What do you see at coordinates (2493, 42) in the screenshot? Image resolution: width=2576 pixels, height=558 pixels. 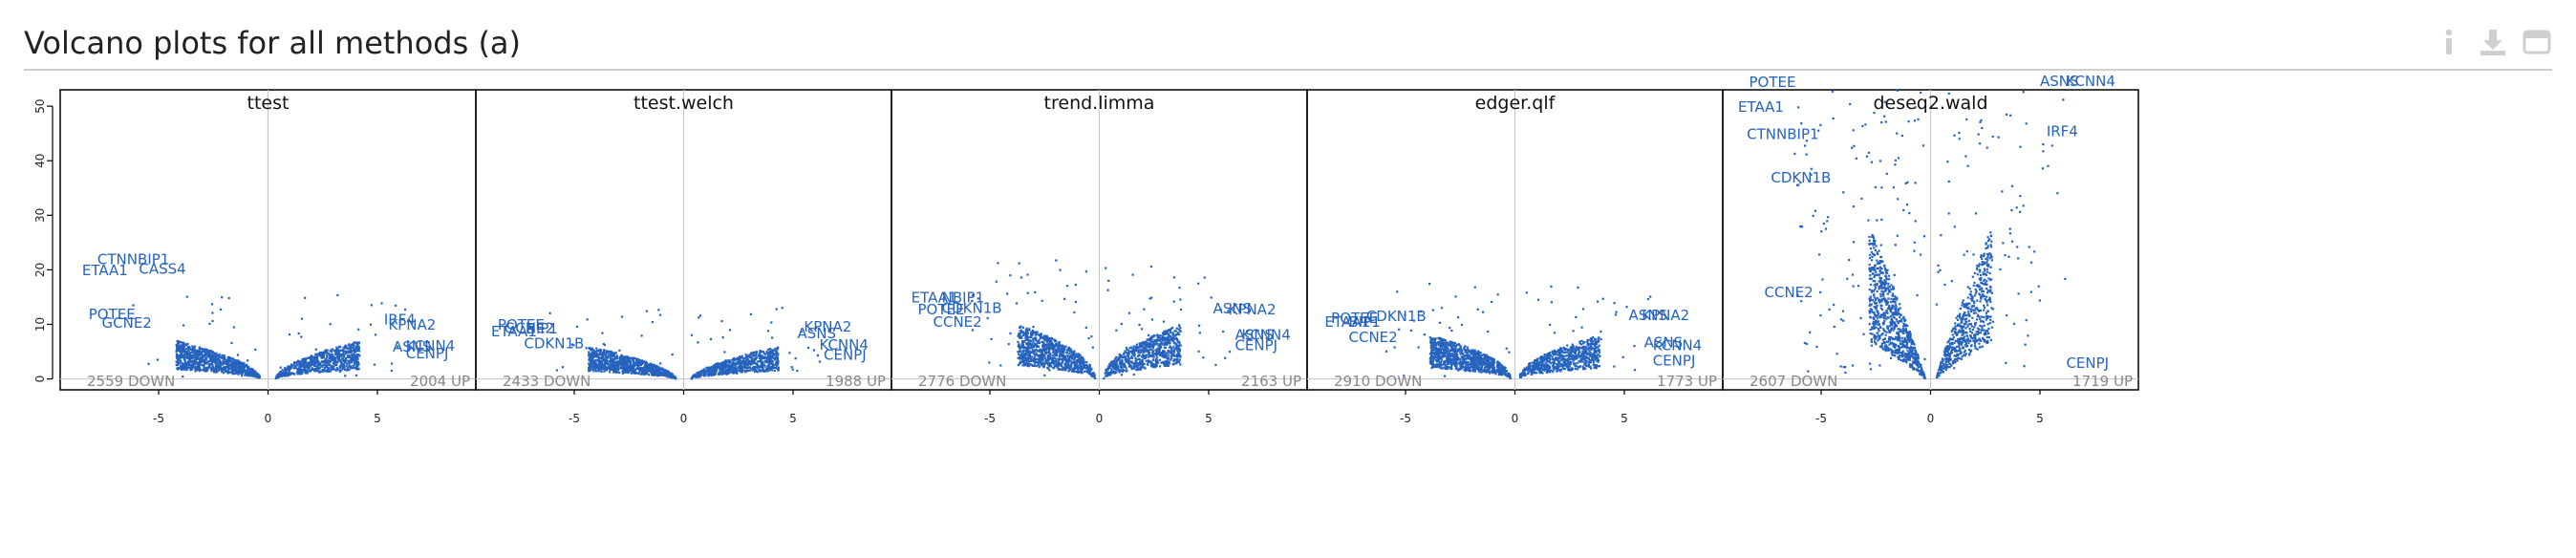 I see `download-icon` at bounding box center [2493, 42].